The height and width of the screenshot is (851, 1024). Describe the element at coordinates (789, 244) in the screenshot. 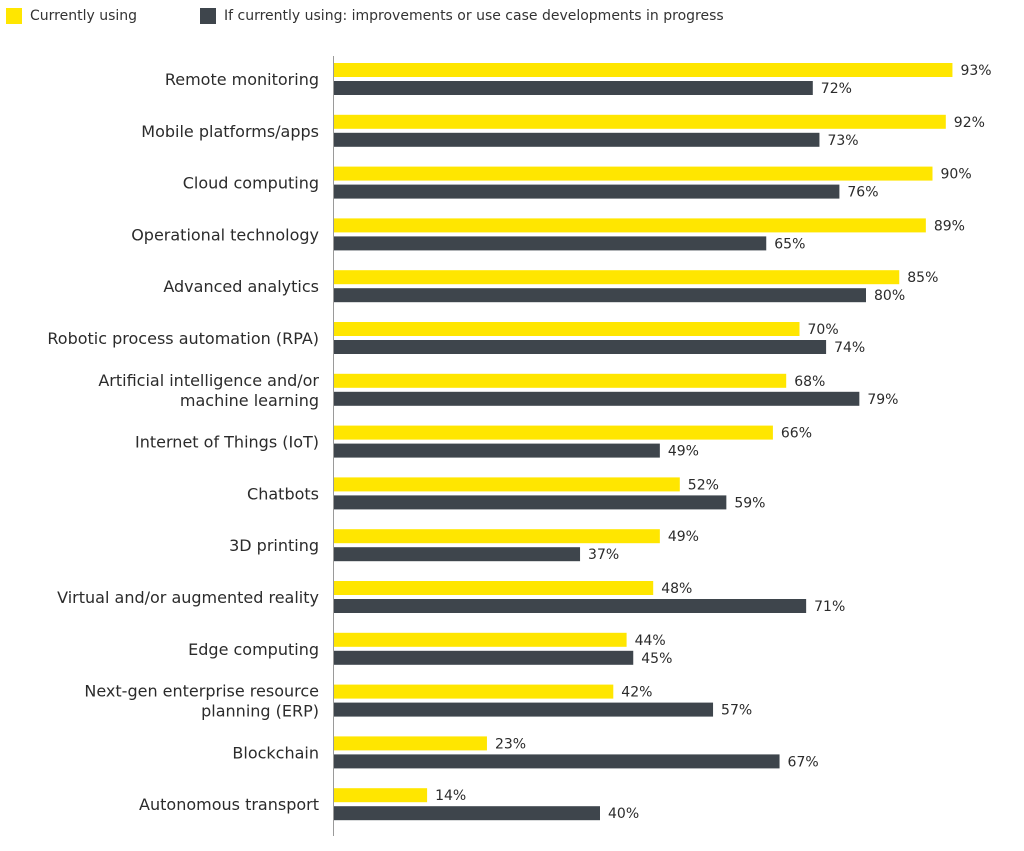

I see `data-label-improvements: 65%` at that location.